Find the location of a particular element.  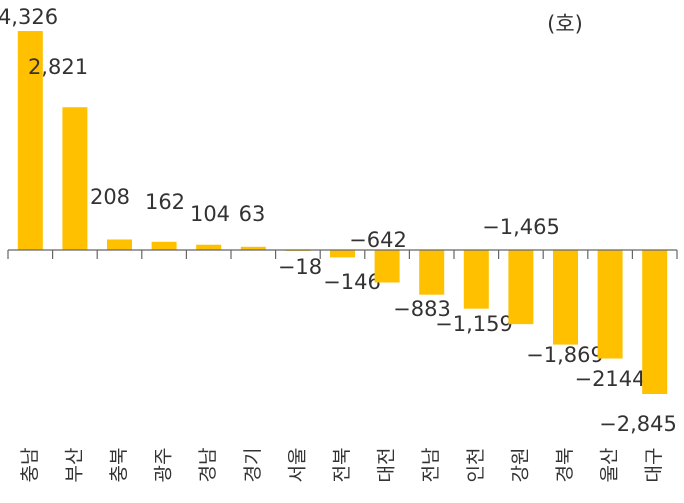

x-tick-label: 경북 is located at coordinates (565, 465).